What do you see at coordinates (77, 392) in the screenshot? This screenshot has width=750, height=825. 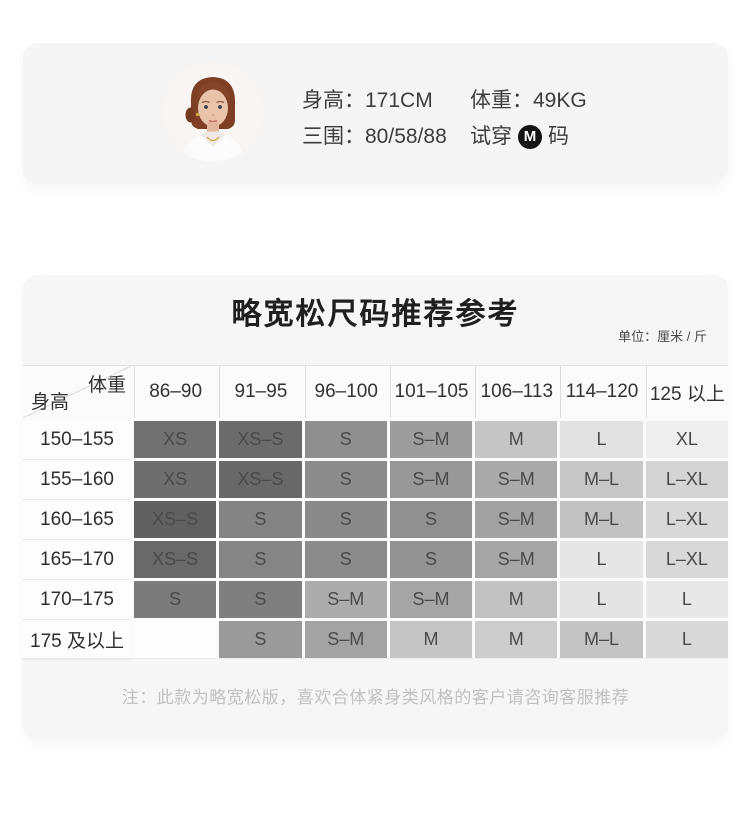 I see `table-corner-cell: 体重 身高` at bounding box center [77, 392].